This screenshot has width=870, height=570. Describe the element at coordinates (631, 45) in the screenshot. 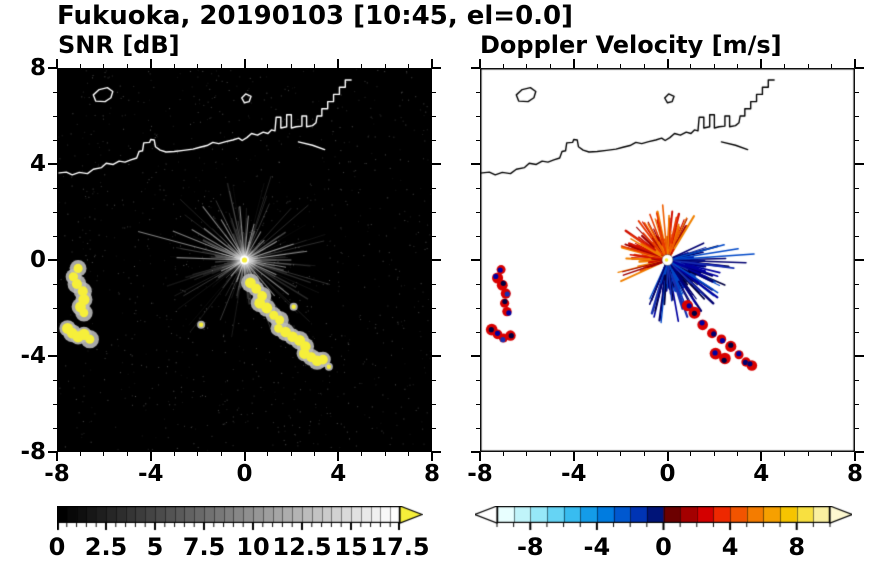

I see `doppler-panel-title: Doppler Velocity [m/s]` at that location.